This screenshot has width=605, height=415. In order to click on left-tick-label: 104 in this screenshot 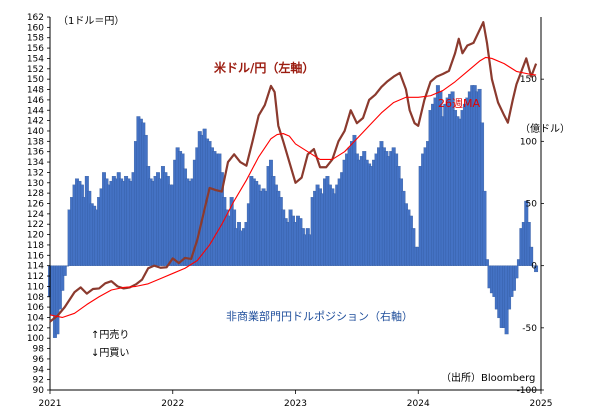, I will do `click(35, 318)`.